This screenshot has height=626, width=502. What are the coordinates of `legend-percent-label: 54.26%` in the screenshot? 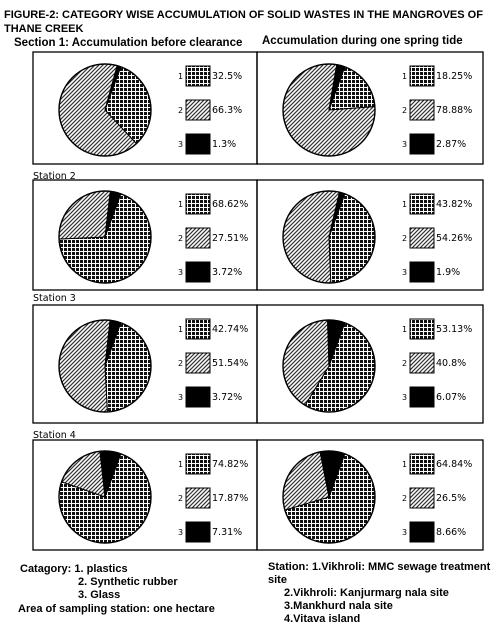 It's located at (454, 238).